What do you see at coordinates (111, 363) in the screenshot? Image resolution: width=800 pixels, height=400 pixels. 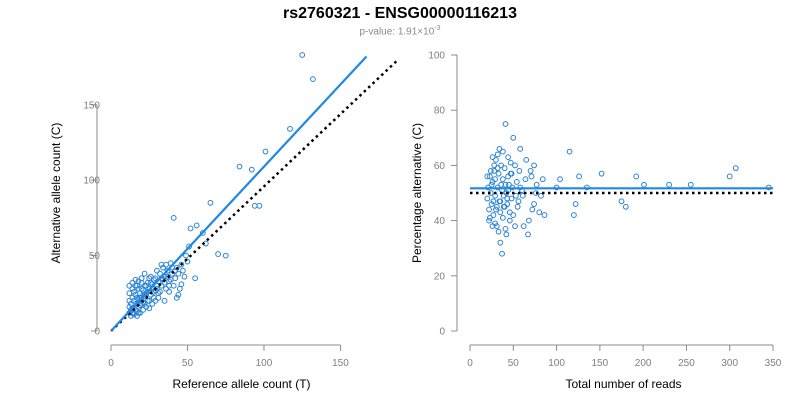 I see `left-x-tick-label: 0` at bounding box center [111, 363].